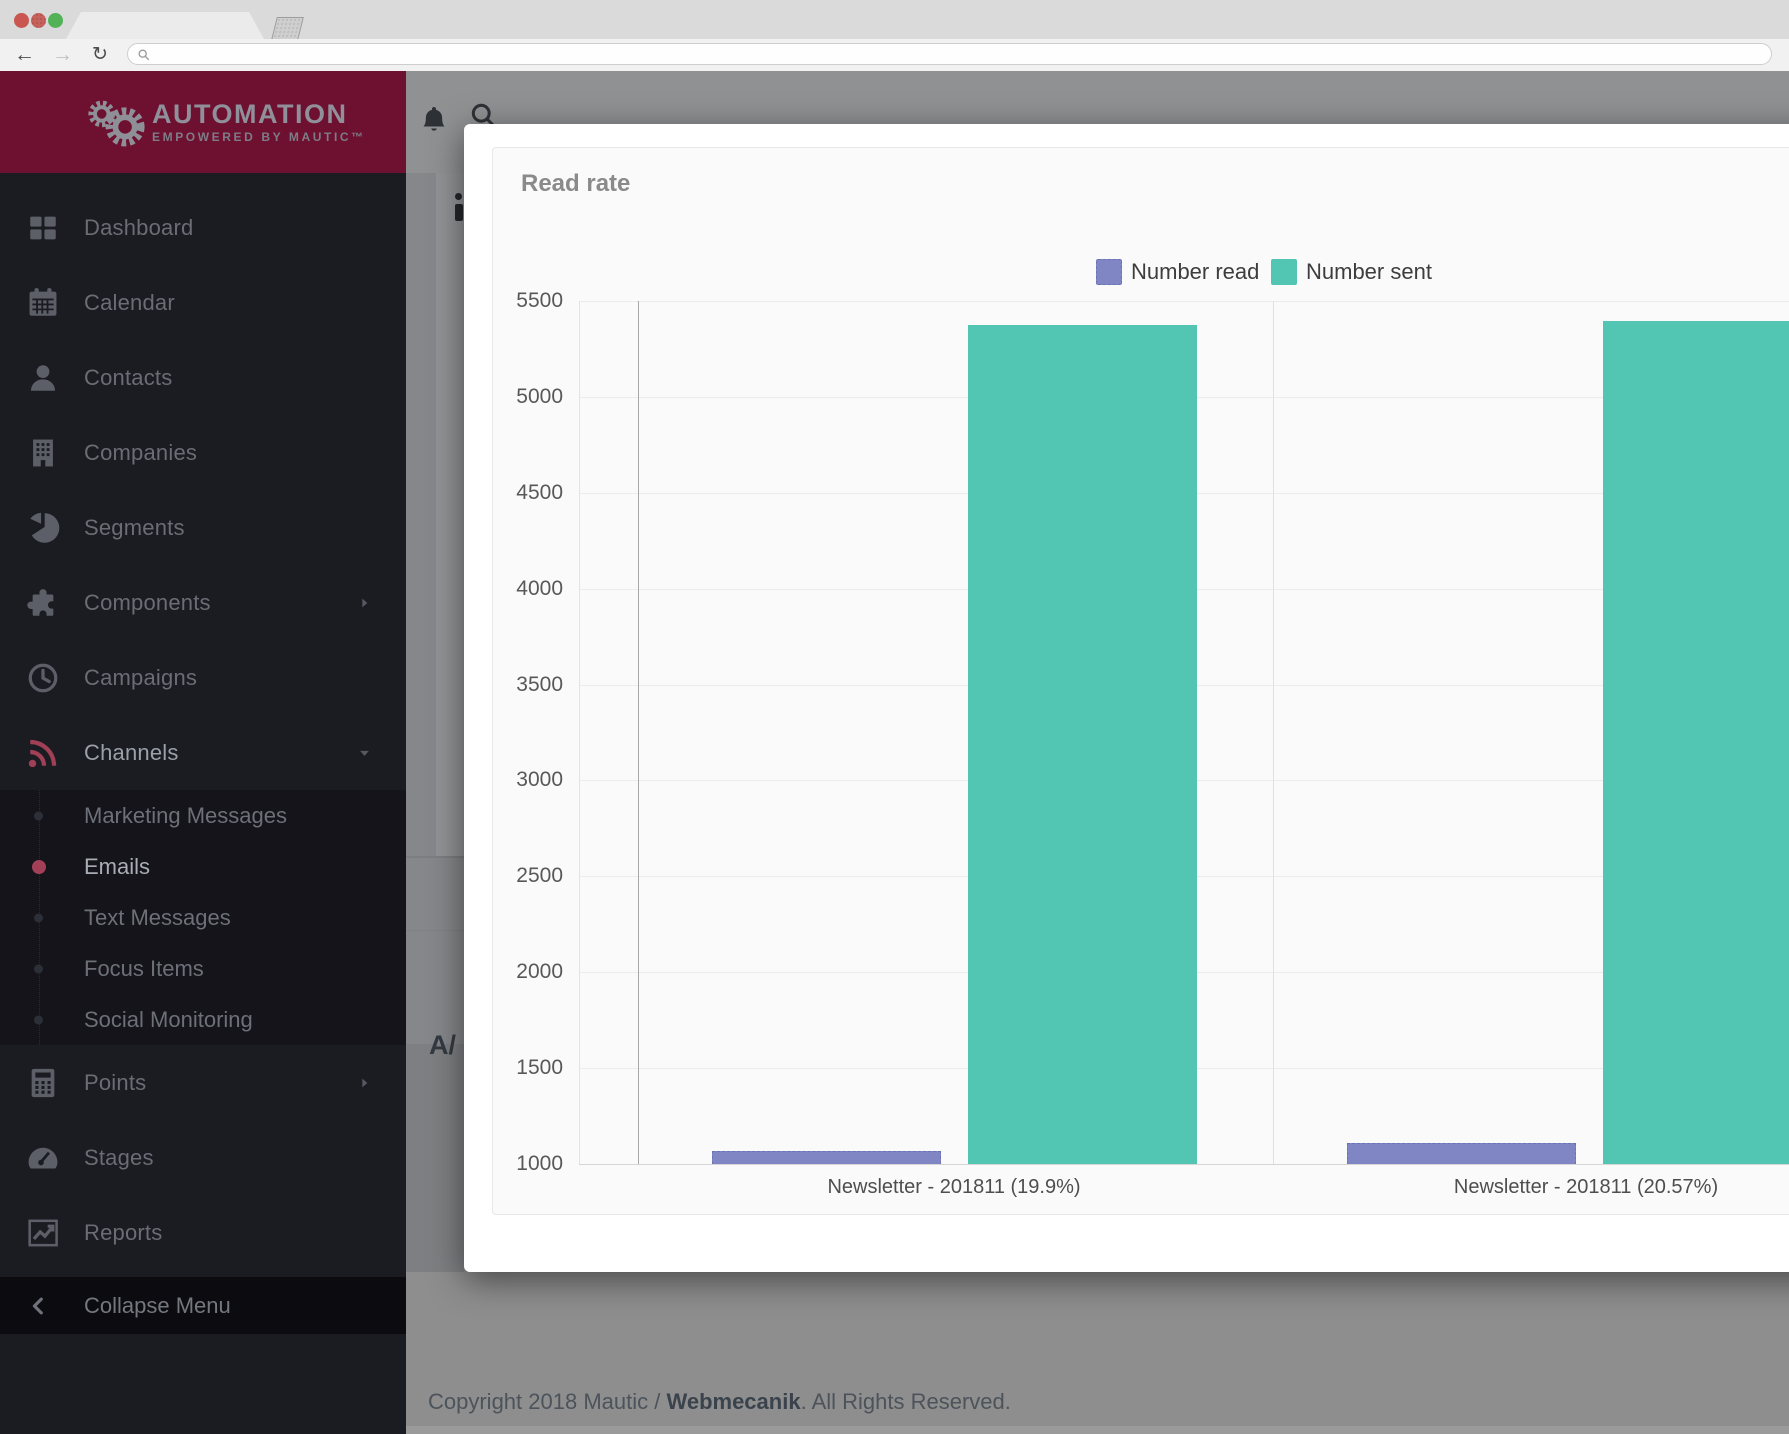 The height and width of the screenshot is (1434, 1789). Describe the element at coordinates (442, 1045) in the screenshot. I see `partial-heading-behind-modal: A/` at that location.